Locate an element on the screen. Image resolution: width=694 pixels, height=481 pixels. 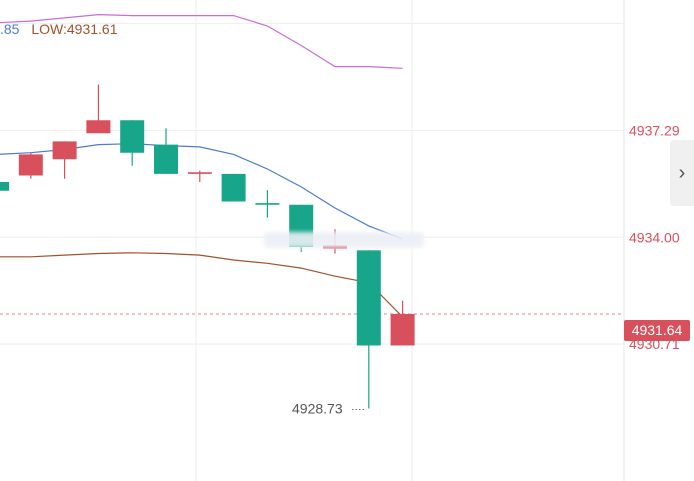
obscured-label is located at coordinates (344, 240).